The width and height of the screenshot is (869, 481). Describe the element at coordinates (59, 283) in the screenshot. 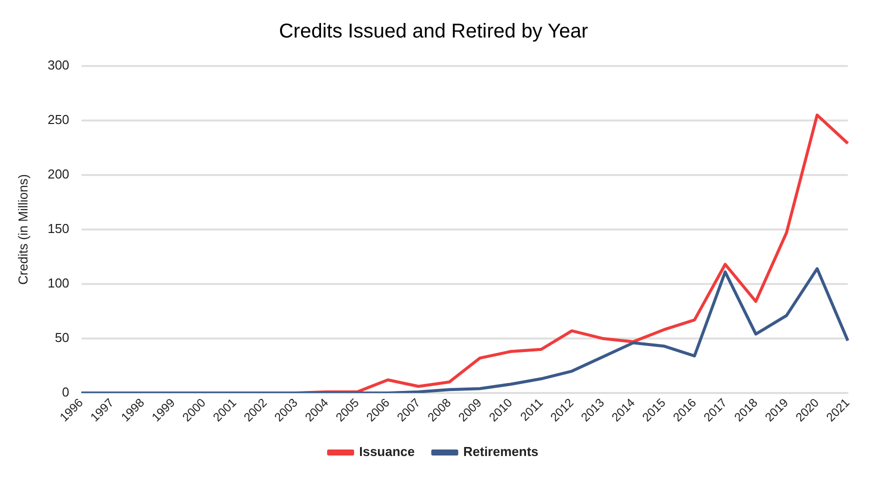

I see `y-tick-label: 100` at that location.